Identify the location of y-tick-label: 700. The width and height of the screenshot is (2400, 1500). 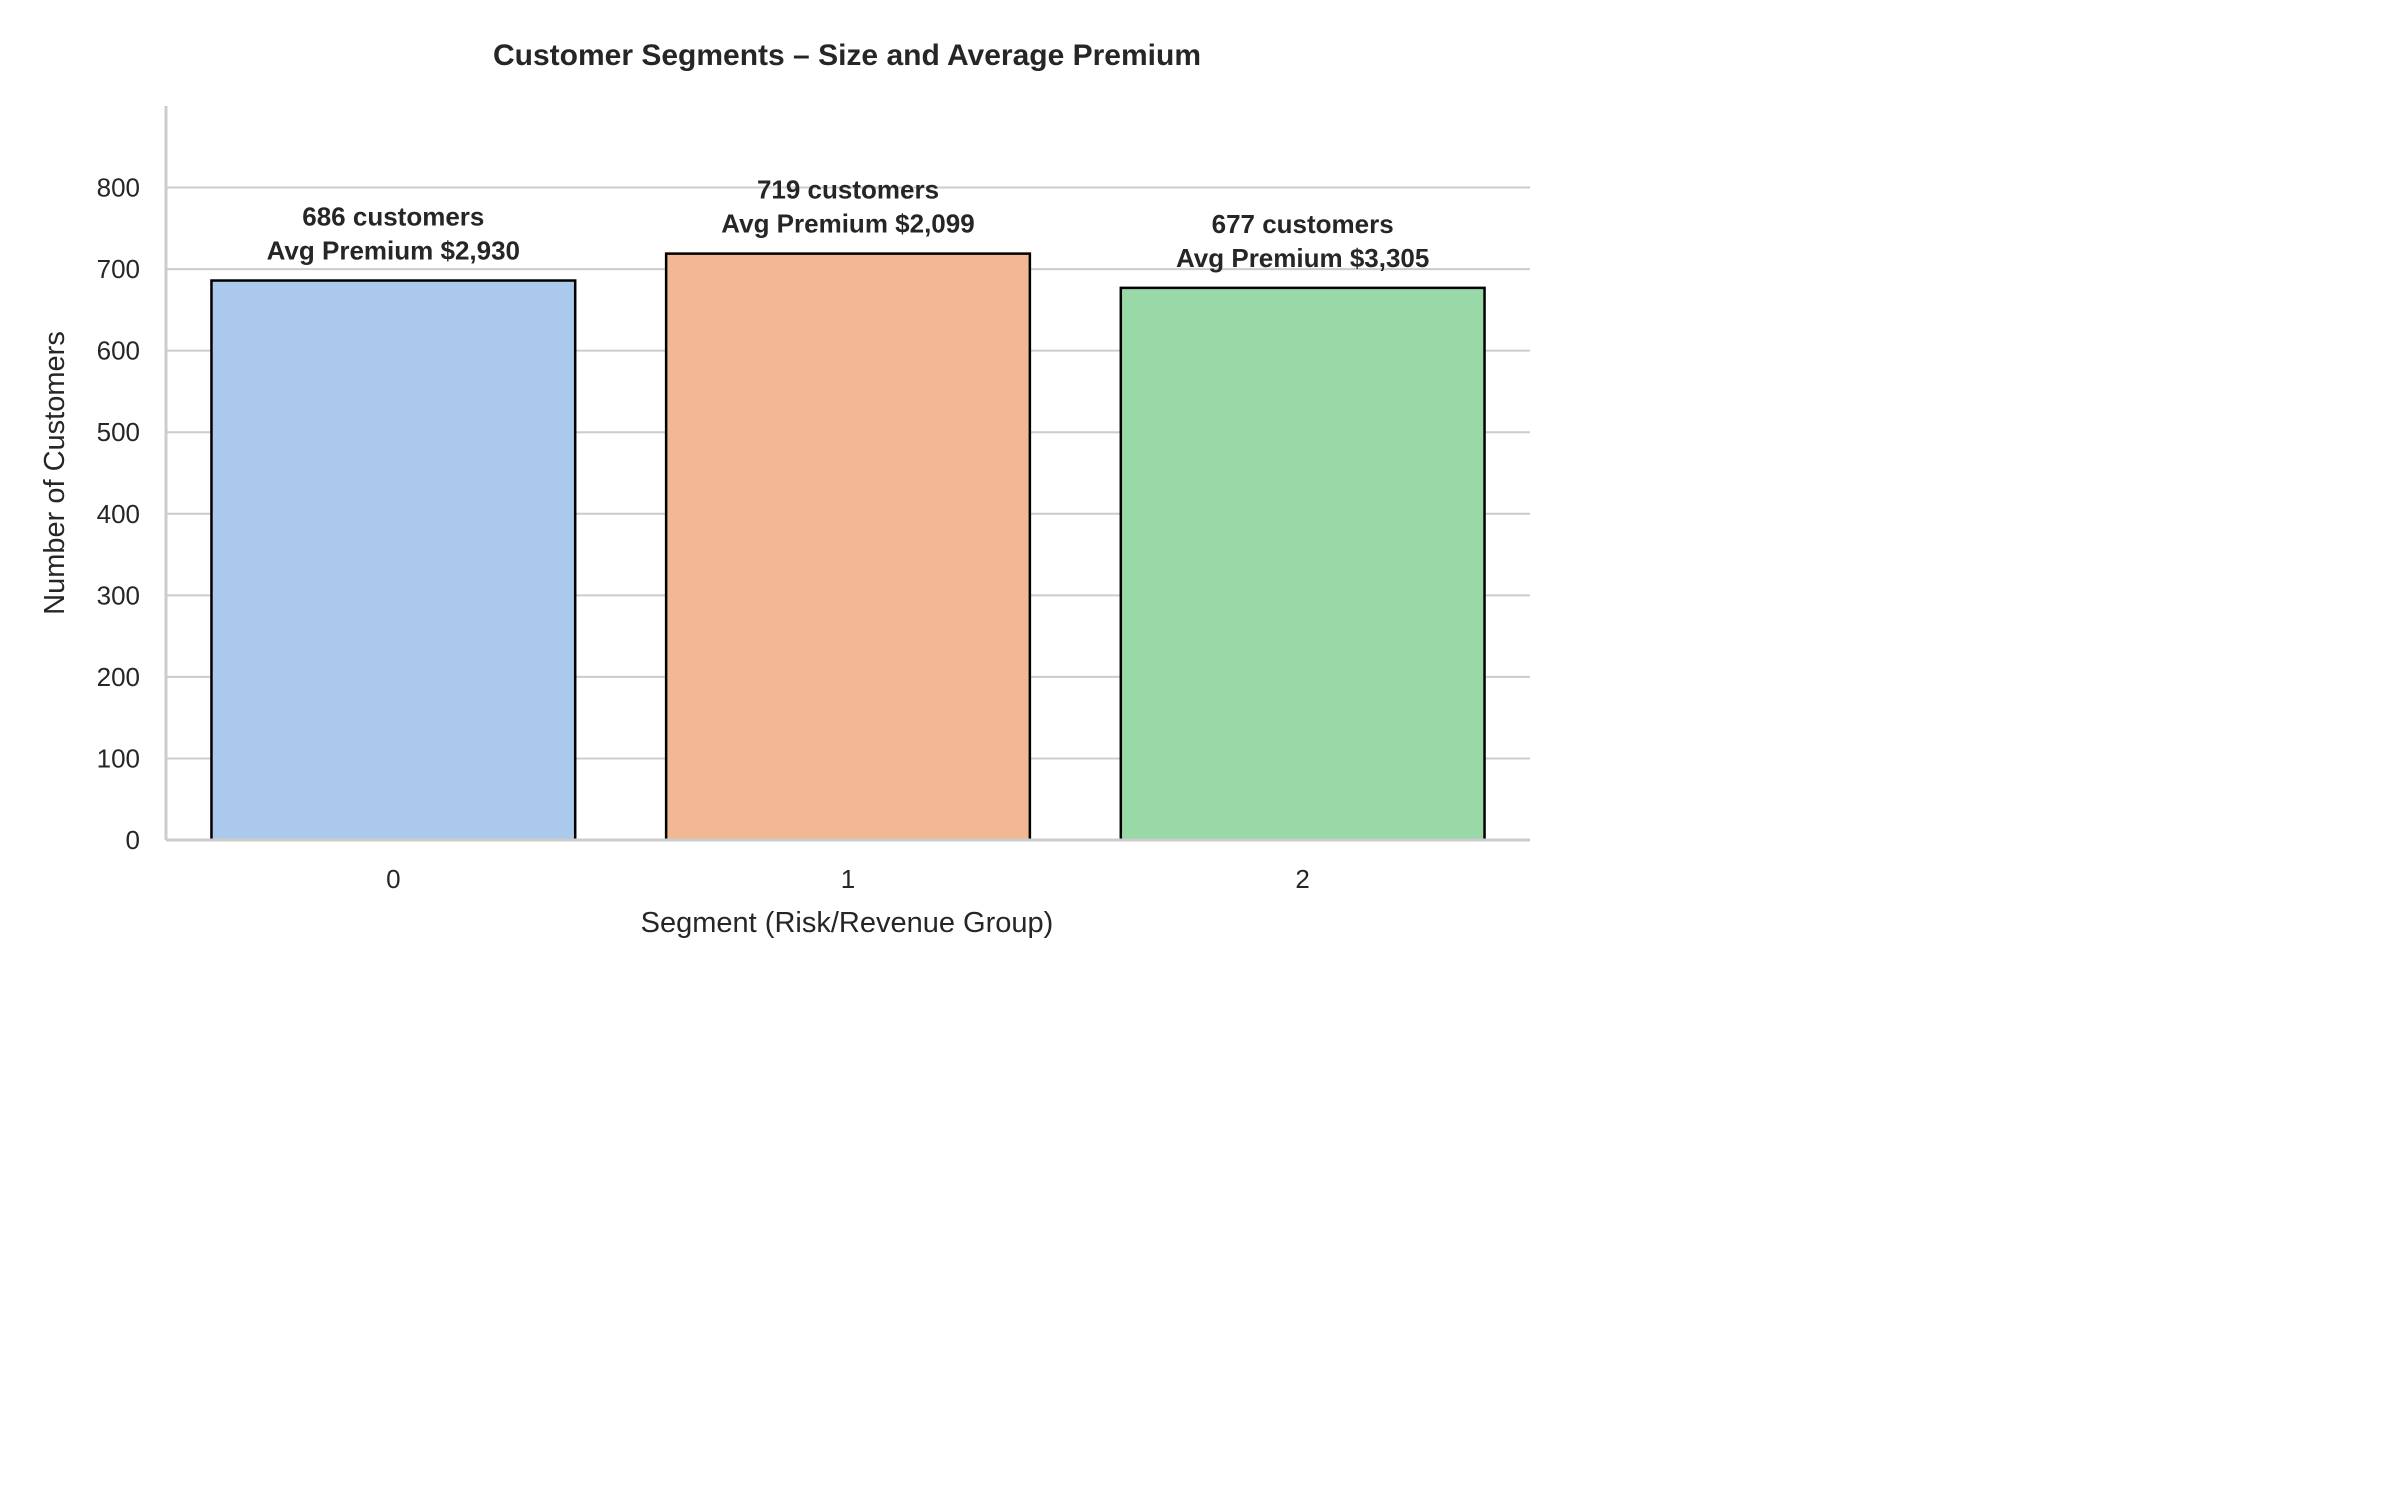
(118, 269).